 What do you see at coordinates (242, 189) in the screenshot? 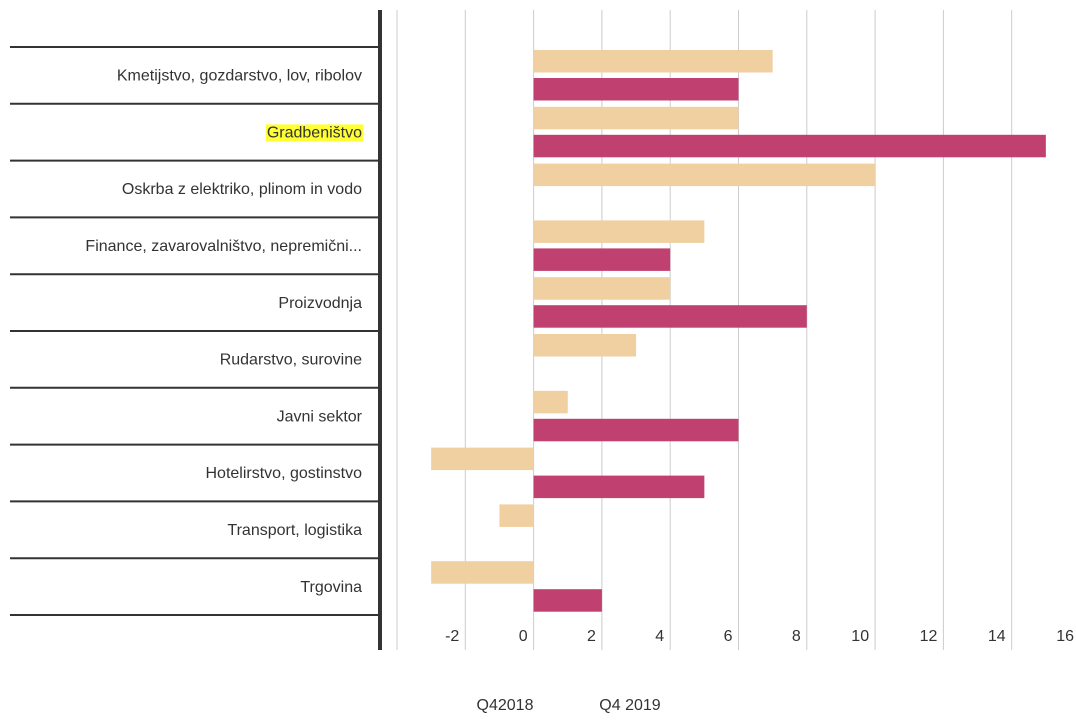
I see `category-label: Oskrba z elektriko, plinom in vodo` at bounding box center [242, 189].